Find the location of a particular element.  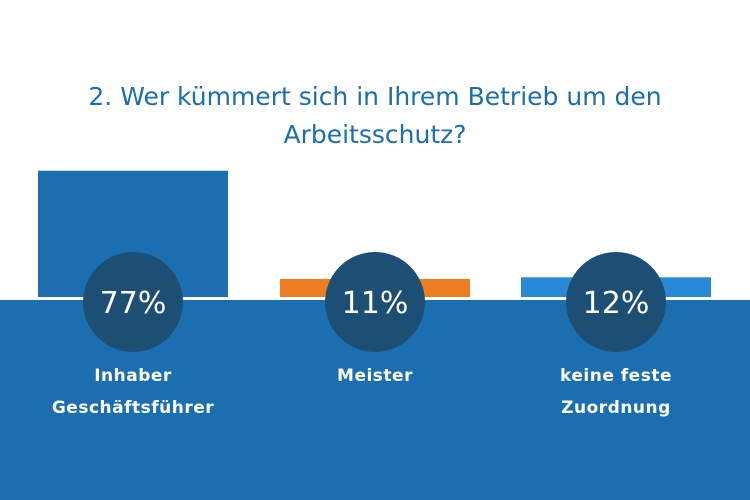

value-label-0: 77% is located at coordinates (133, 303).